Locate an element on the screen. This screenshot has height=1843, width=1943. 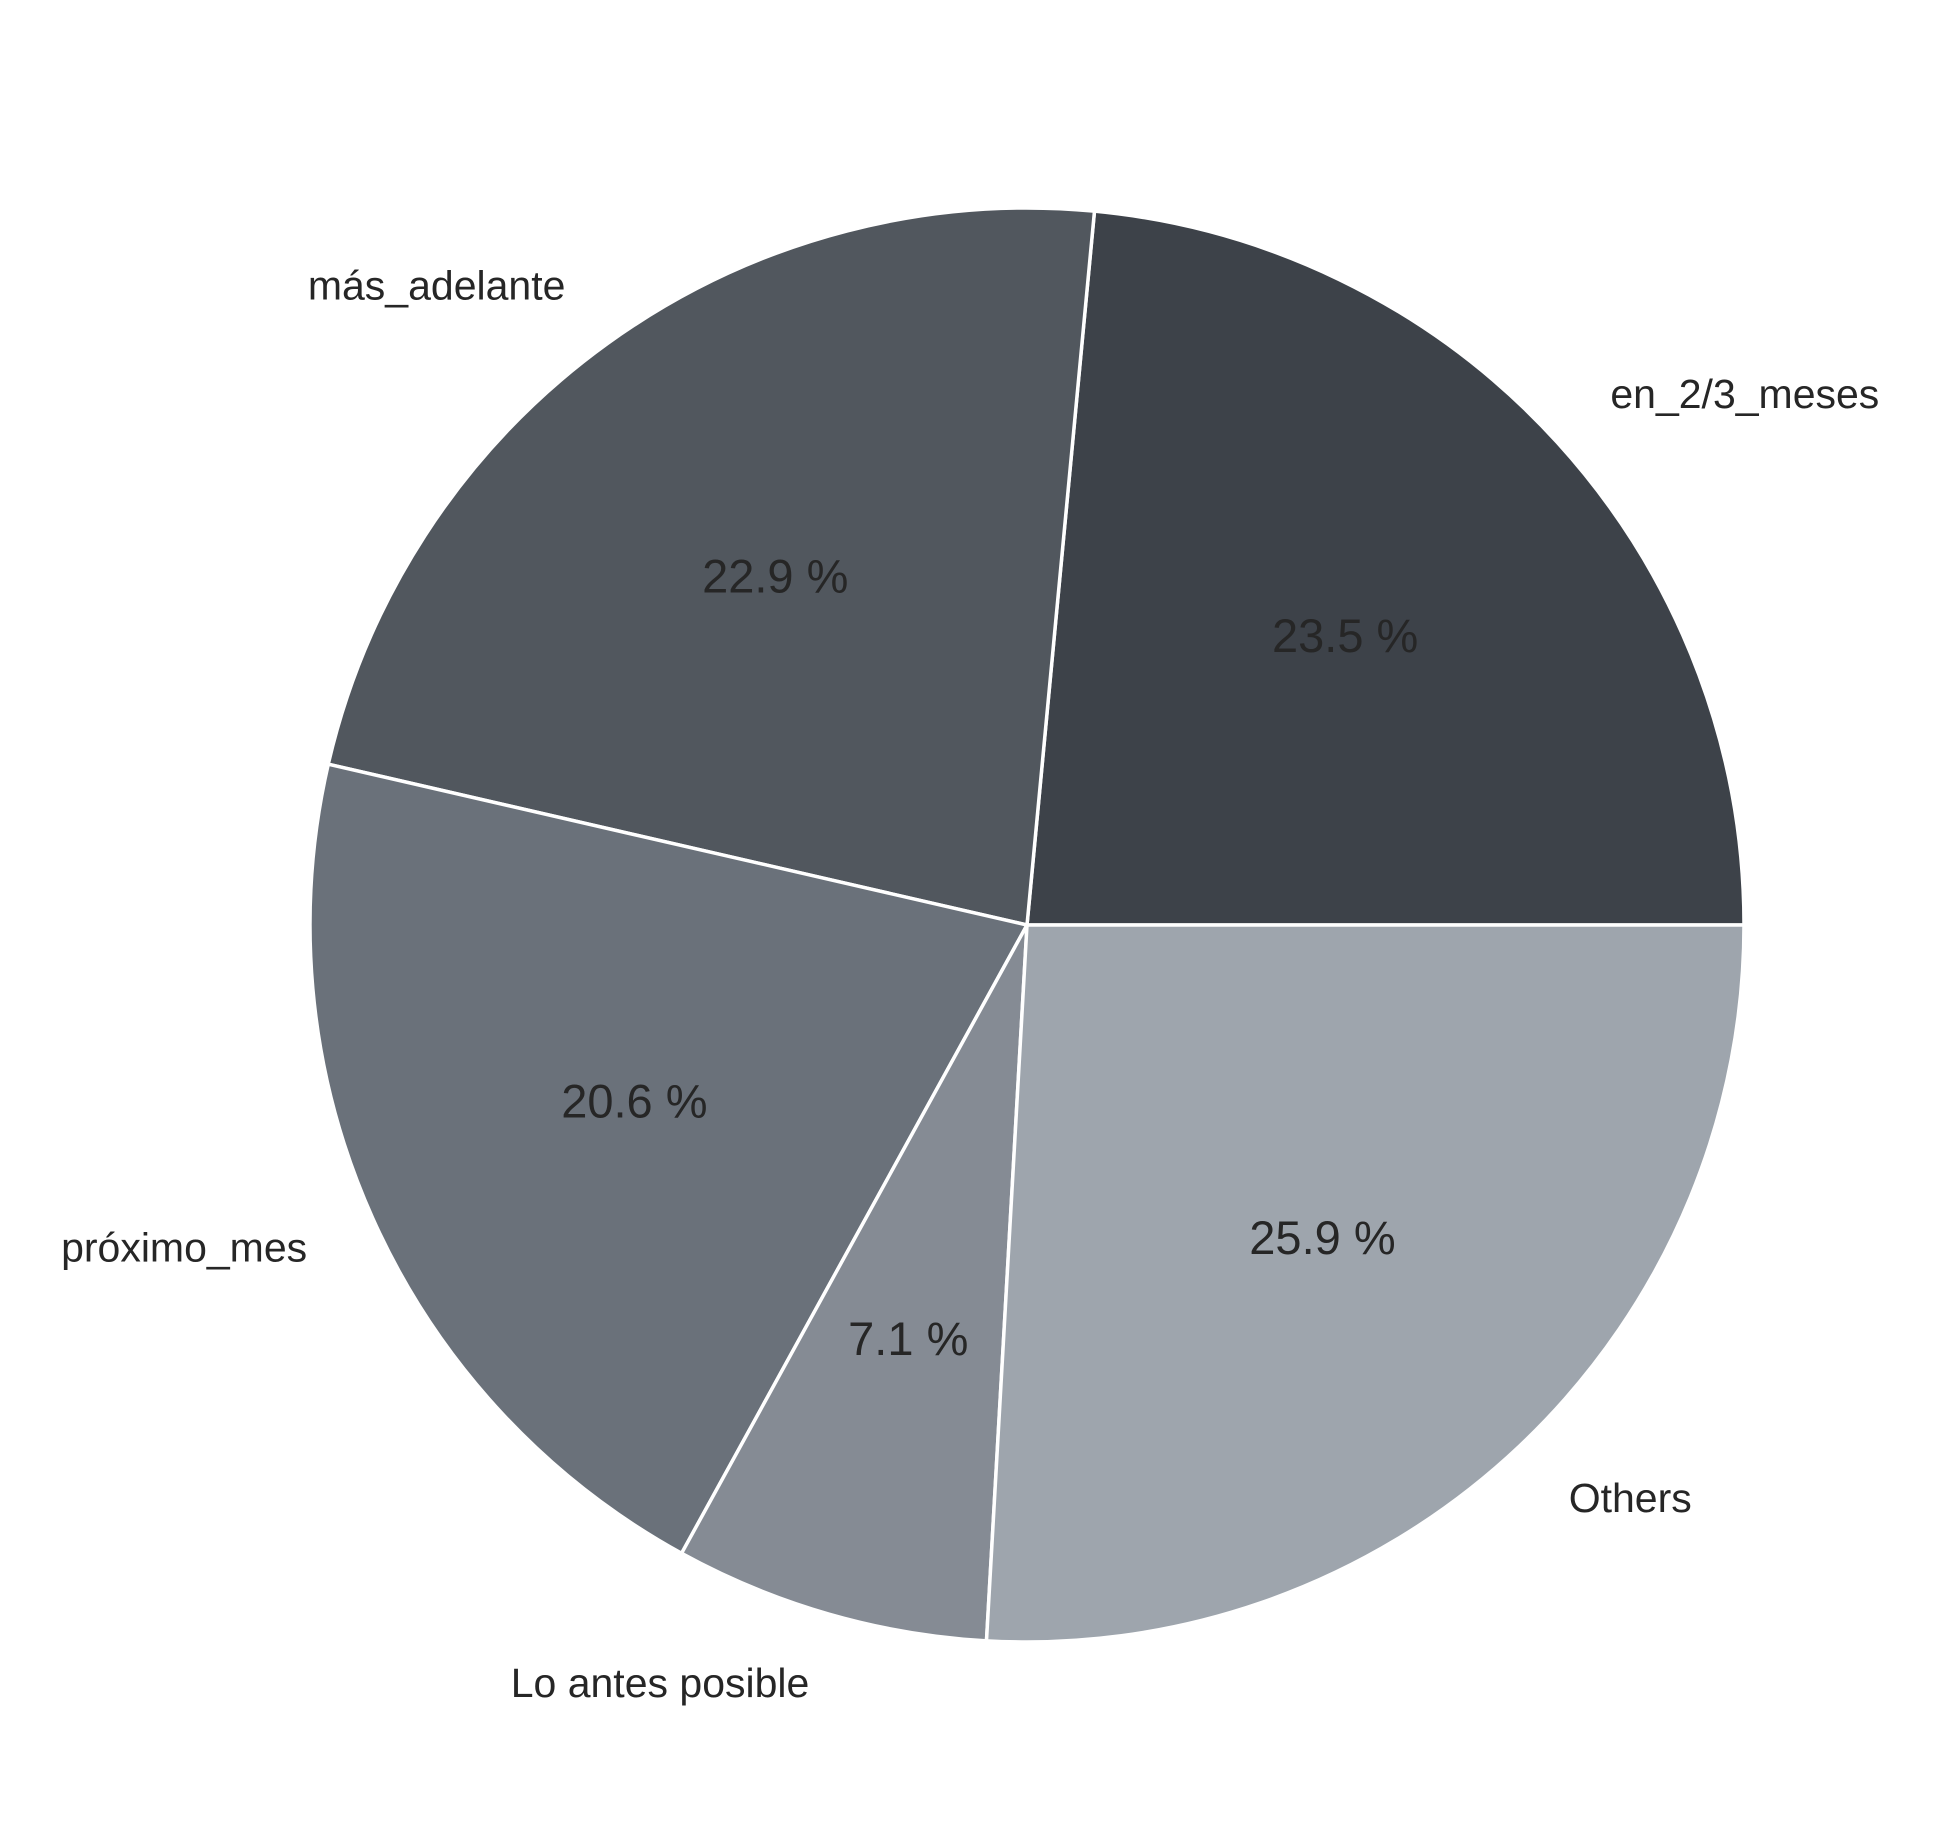
slice-percent-en-2-3-meses: 23.5 % is located at coordinates (1345, 635).